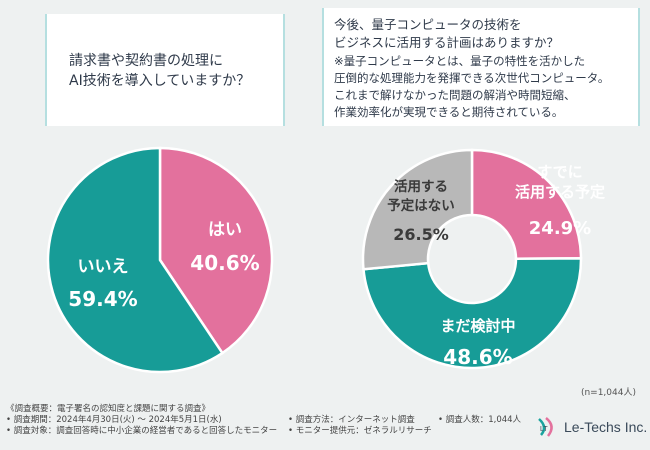 The height and width of the screenshot is (450, 650). I want to click on question-quantum-line2: ビジネスに活用する計画はありますか？, so click(447, 42).